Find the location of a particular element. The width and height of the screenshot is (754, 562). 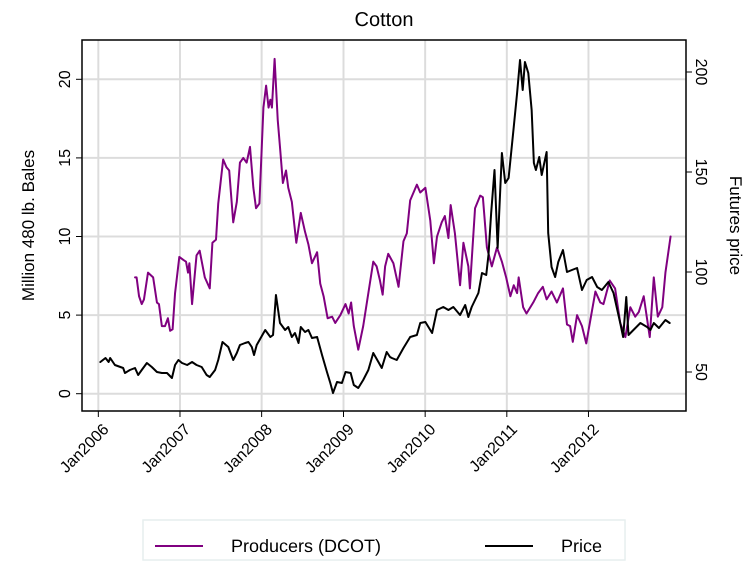

y-tick-label: 5 is located at coordinates (65, 315).